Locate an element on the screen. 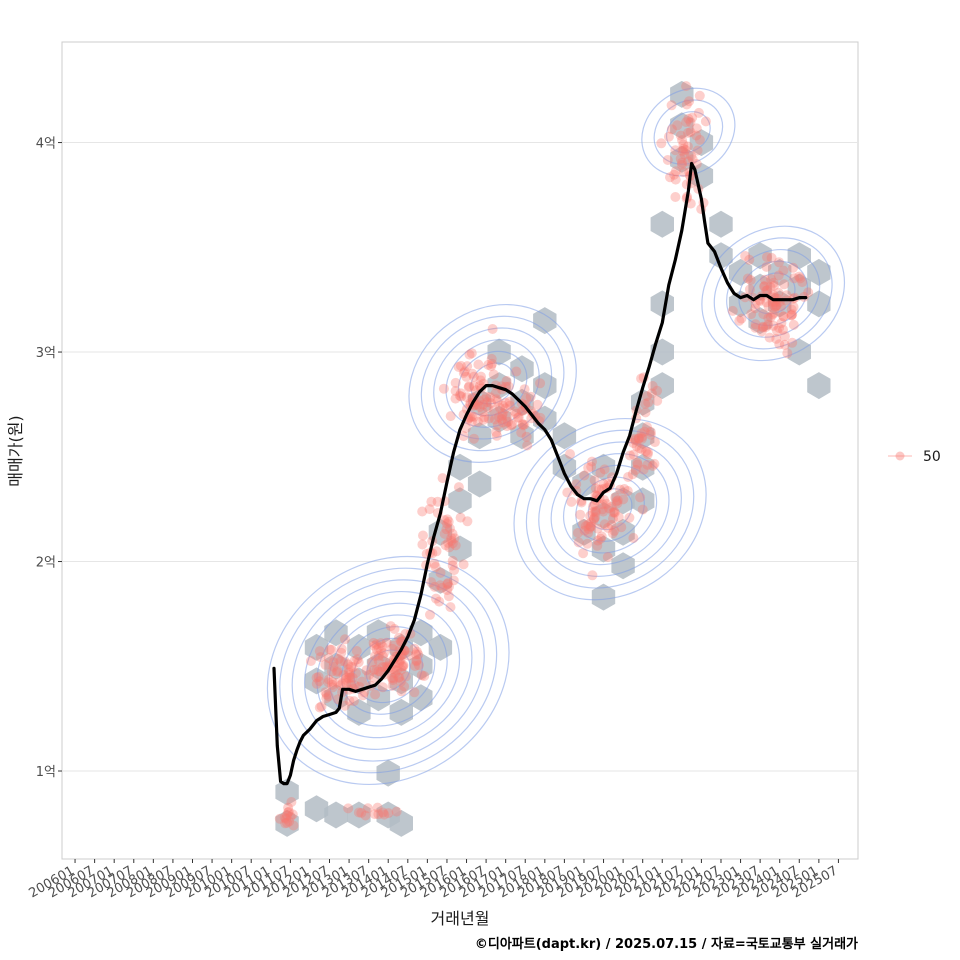 The image size is (960, 960). legend: 50 is located at coordinates (914, 457).